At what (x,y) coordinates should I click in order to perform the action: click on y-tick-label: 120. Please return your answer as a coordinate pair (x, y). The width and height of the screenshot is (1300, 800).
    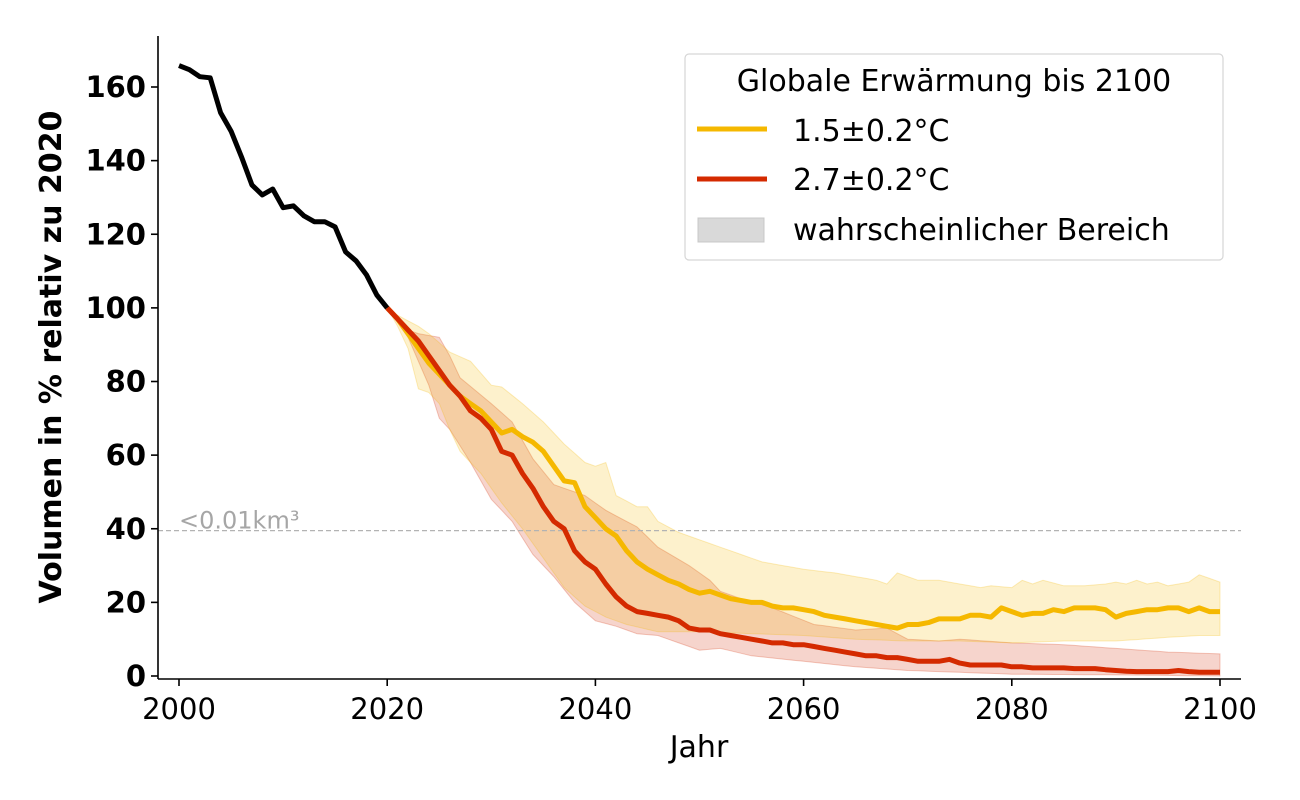
    Looking at the image, I should click on (115, 234).